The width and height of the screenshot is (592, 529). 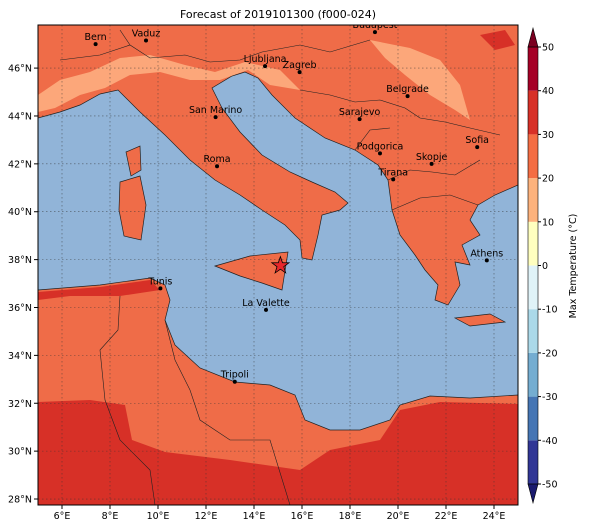 I want to click on lon-tick-label: 24°E, so click(x=494, y=516).